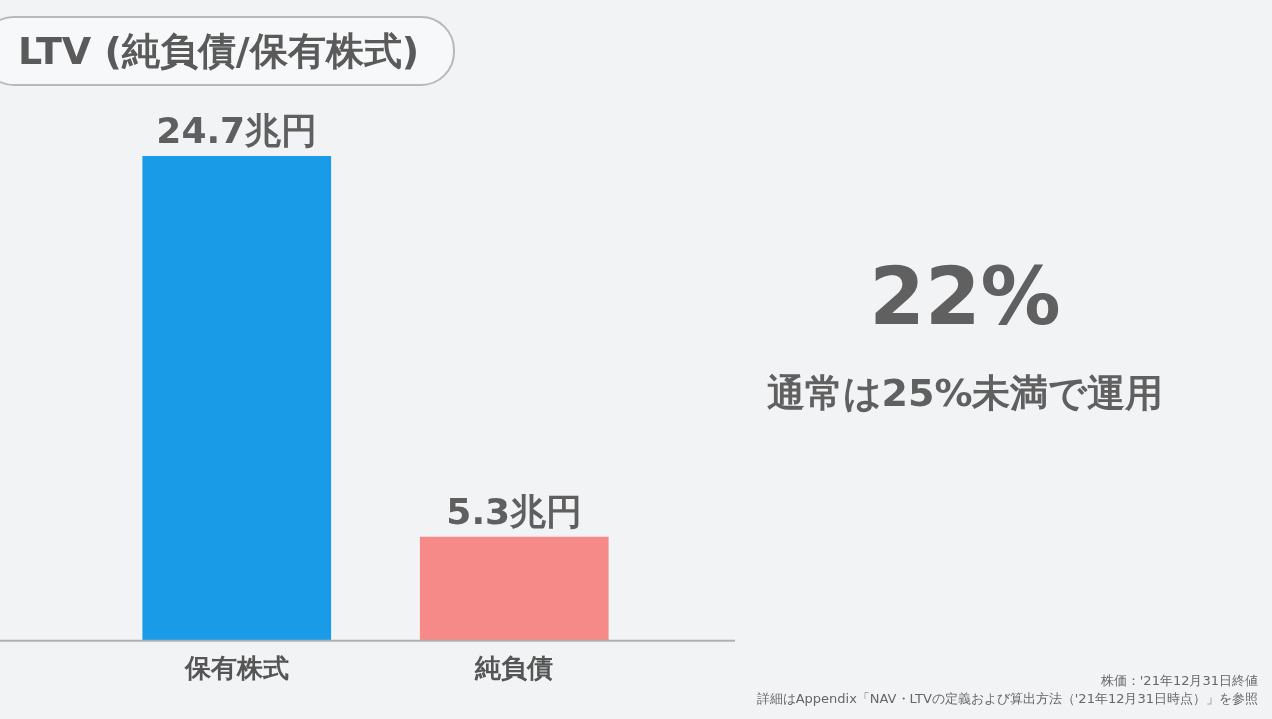  Describe the element at coordinates (965, 296) in the screenshot. I see `text: 22%` at that location.